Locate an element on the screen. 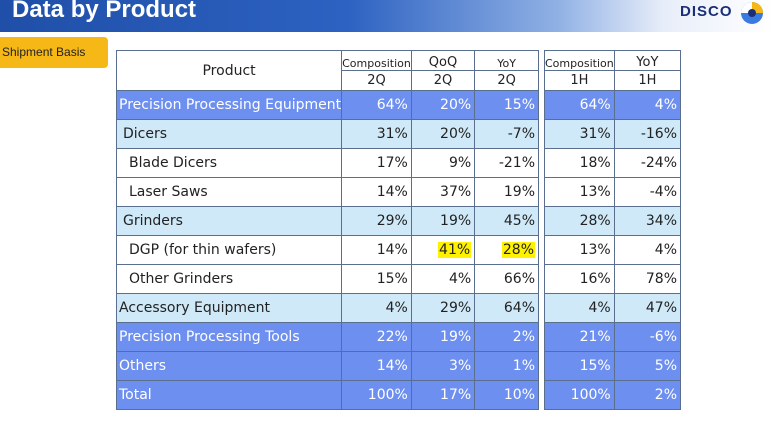 The height and width of the screenshot is (423, 773). product-name: Other Grinders is located at coordinates (229, 279).